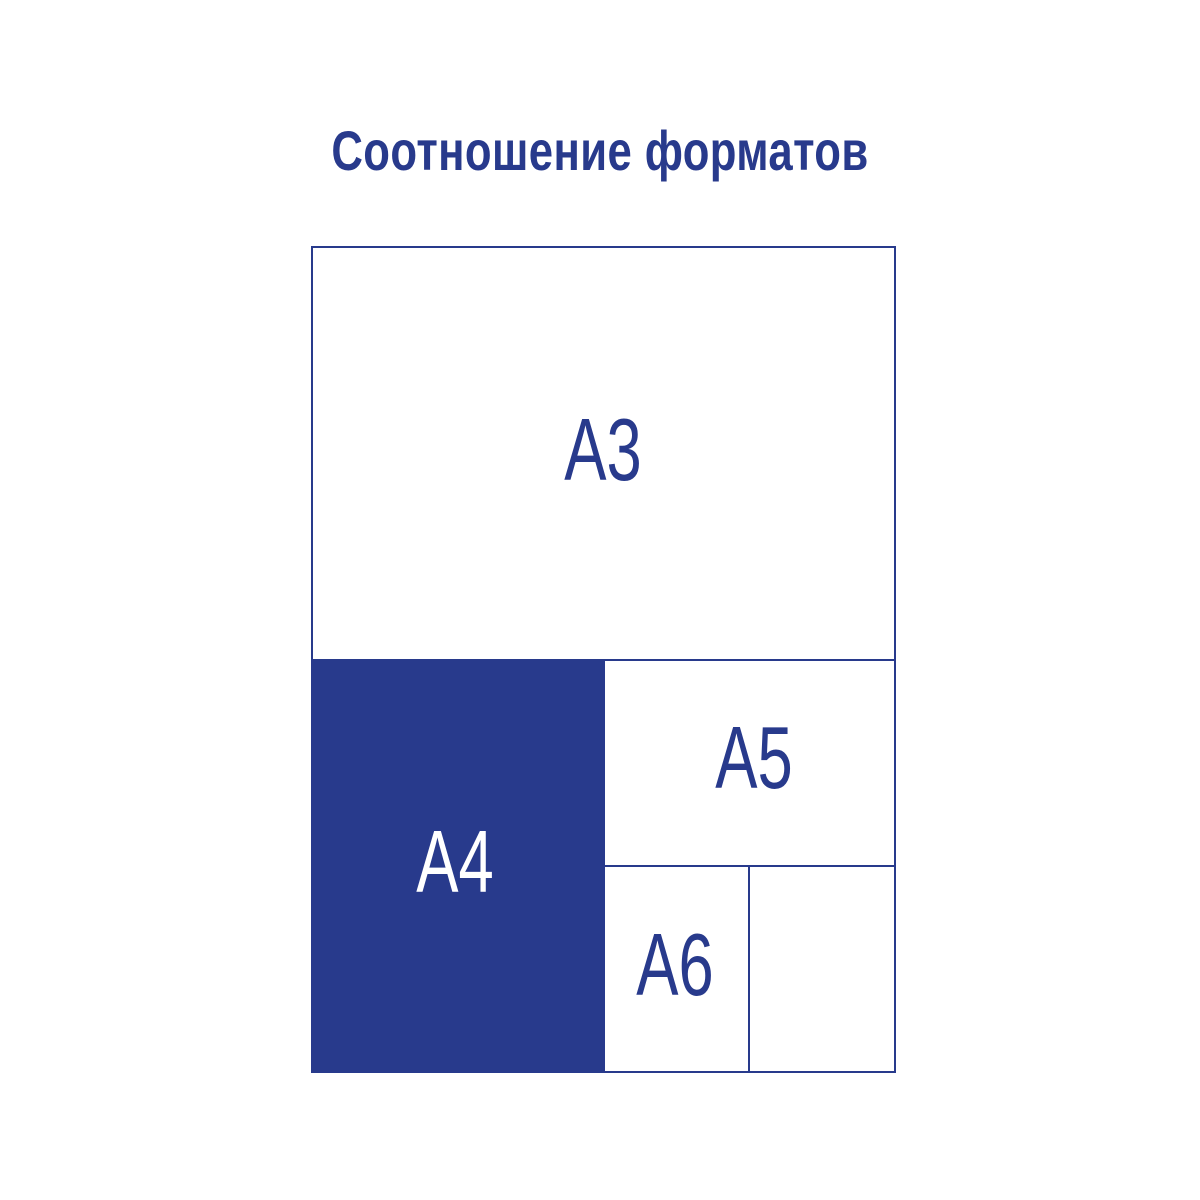 The width and height of the screenshot is (1200, 1200). What do you see at coordinates (674, 966) in the screenshot?
I see `label-a6: A6` at bounding box center [674, 966].